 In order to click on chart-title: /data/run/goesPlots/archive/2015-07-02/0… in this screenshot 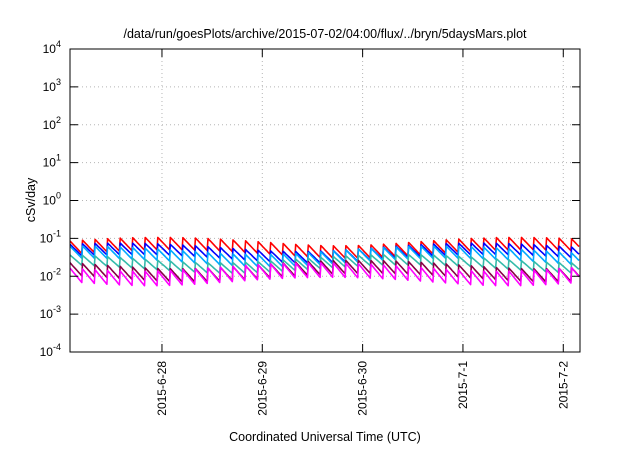, I will do `click(325, 34)`.